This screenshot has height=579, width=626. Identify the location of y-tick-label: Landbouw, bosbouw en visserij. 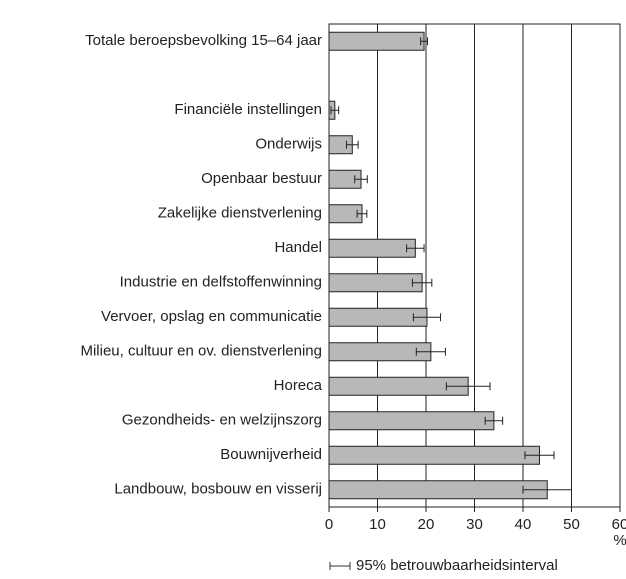
(218, 489).